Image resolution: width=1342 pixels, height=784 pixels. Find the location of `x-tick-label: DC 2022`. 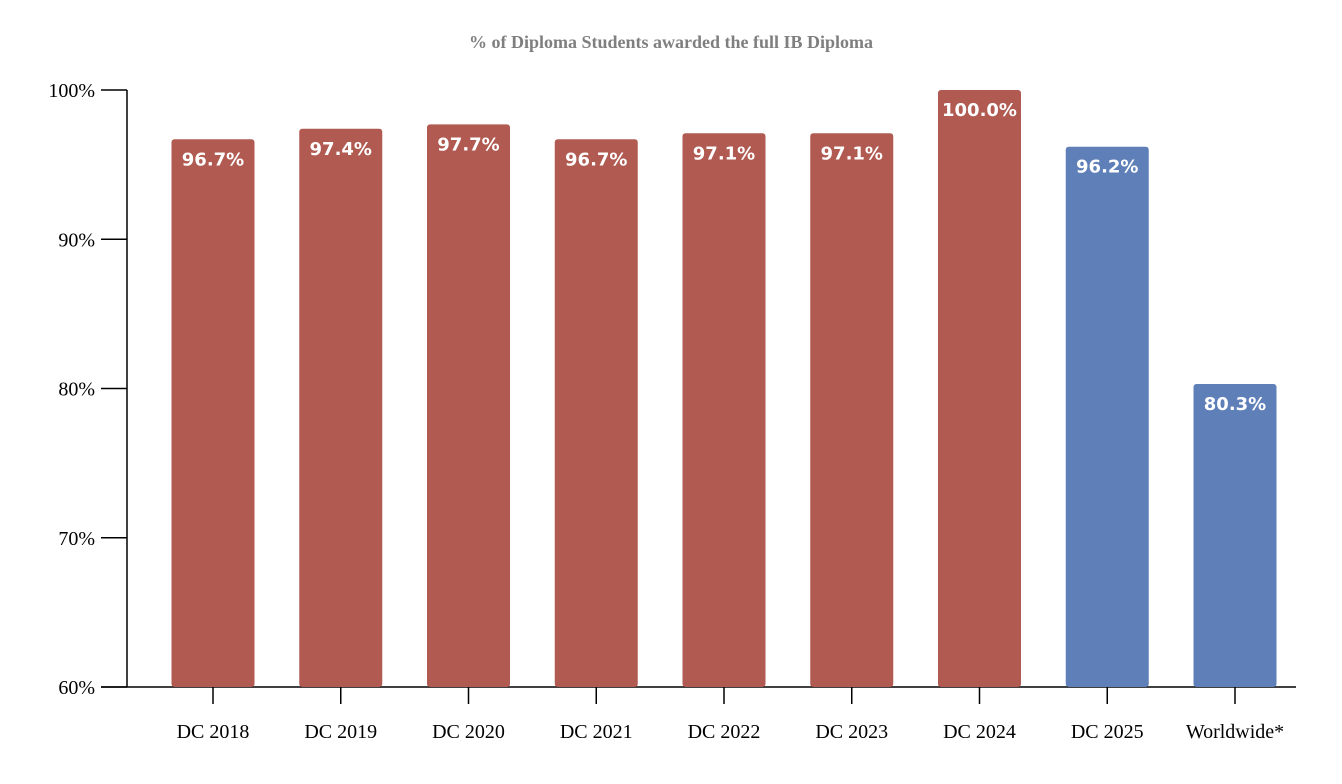

x-tick-label: DC 2022 is located at coordinates (724, 732).